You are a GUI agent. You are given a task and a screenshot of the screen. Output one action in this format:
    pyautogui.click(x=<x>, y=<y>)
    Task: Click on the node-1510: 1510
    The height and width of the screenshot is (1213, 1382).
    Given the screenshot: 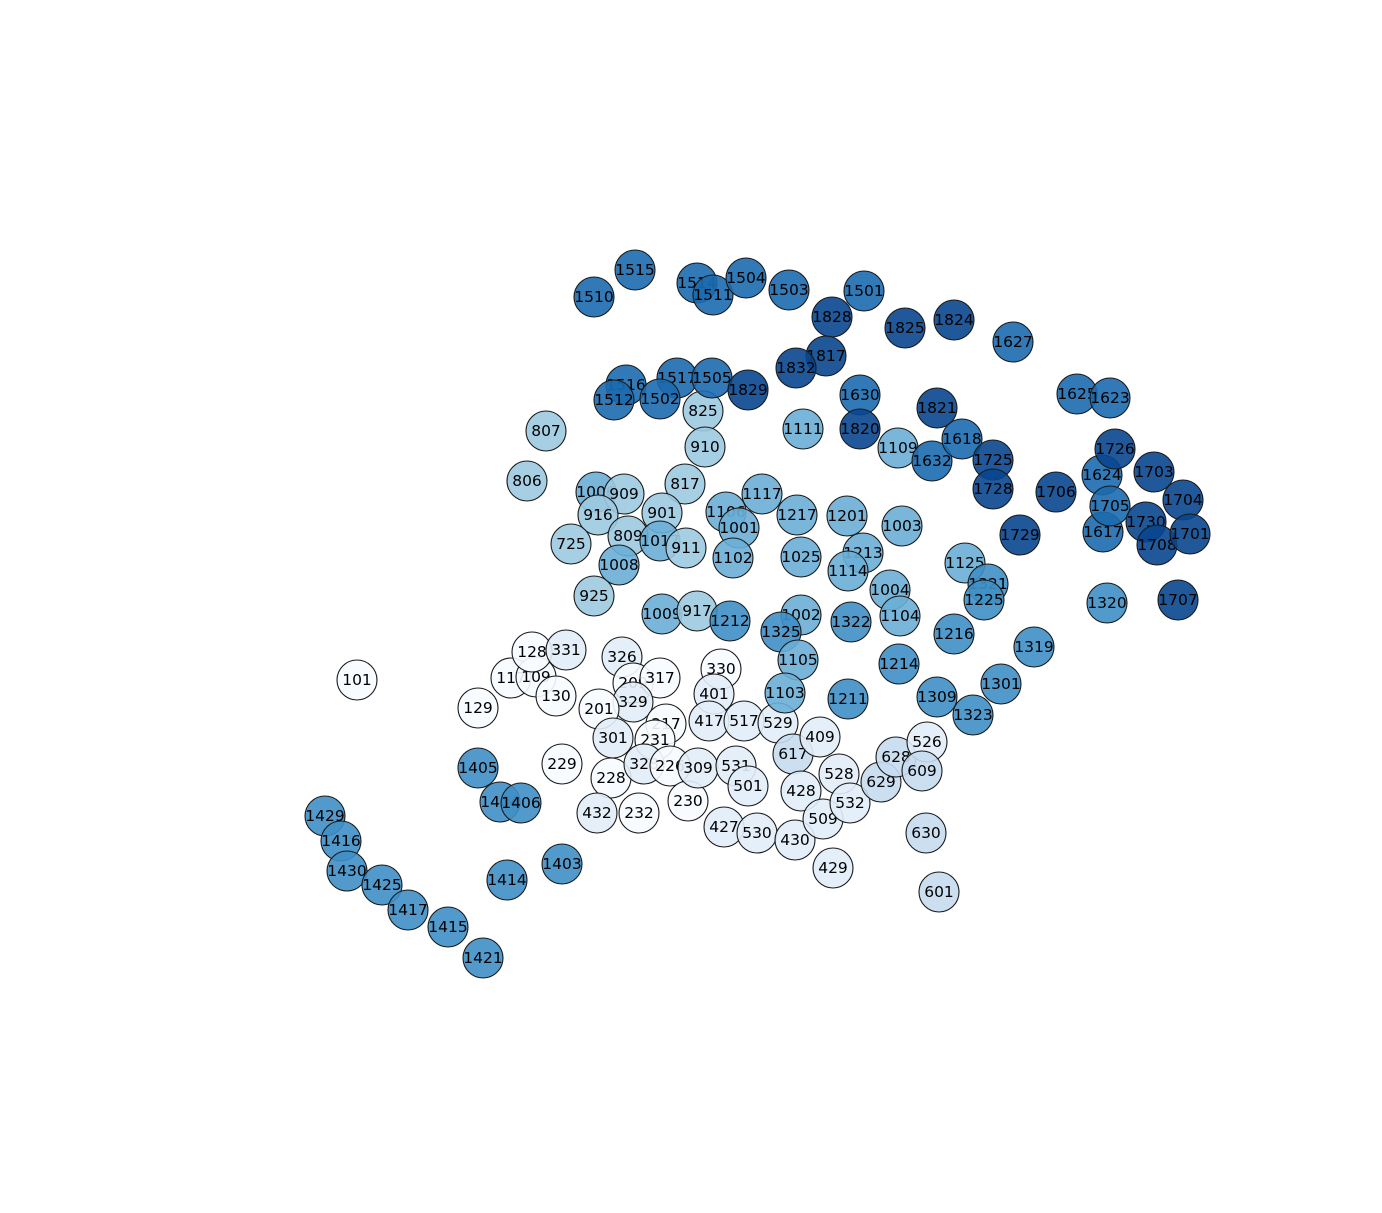 What is the action you would take?
    pyautogui.click(x=594, y=297)
    